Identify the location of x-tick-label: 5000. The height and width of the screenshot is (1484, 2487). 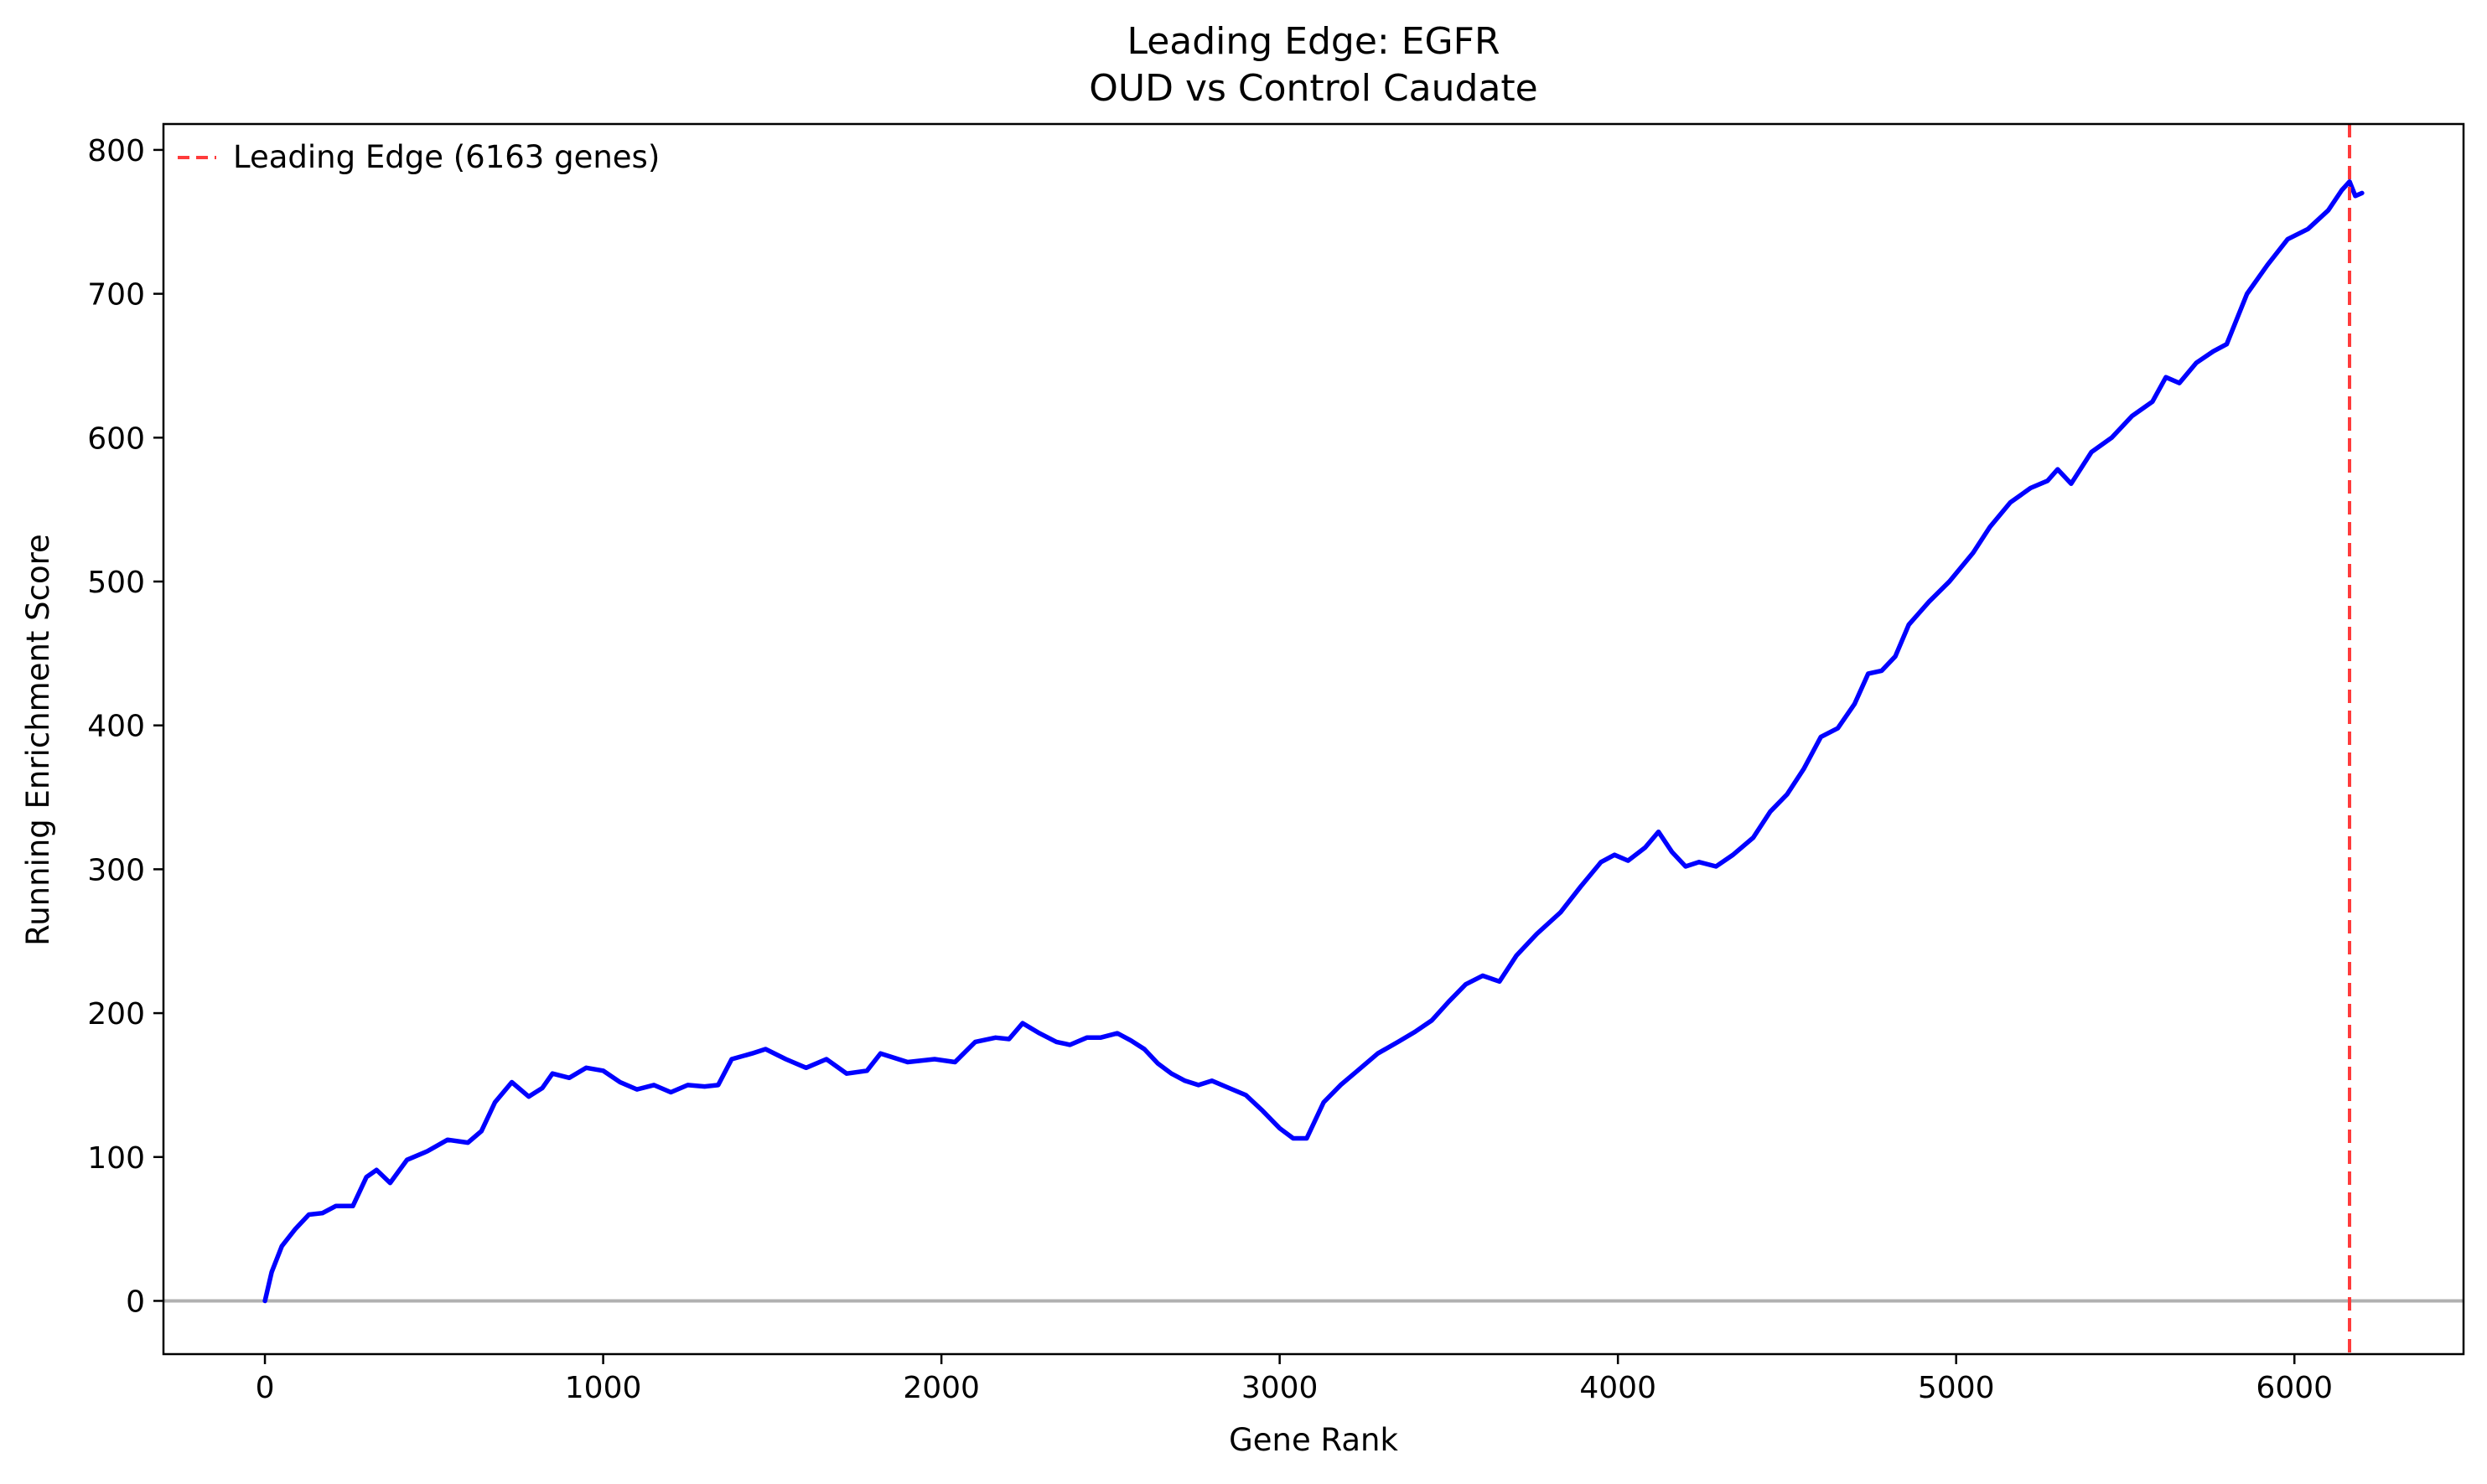
(1956, 1388).